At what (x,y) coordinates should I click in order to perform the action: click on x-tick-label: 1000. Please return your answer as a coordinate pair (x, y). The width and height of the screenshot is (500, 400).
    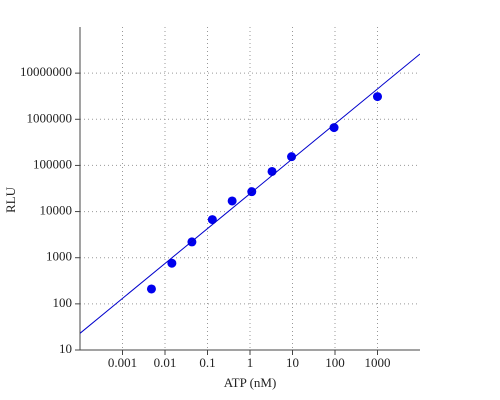
    Looking at the image, I should click on (378, 362).